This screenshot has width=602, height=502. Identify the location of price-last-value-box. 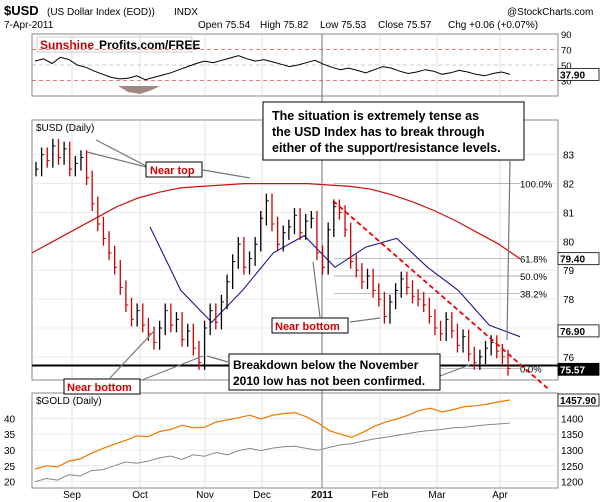
(578, 369).